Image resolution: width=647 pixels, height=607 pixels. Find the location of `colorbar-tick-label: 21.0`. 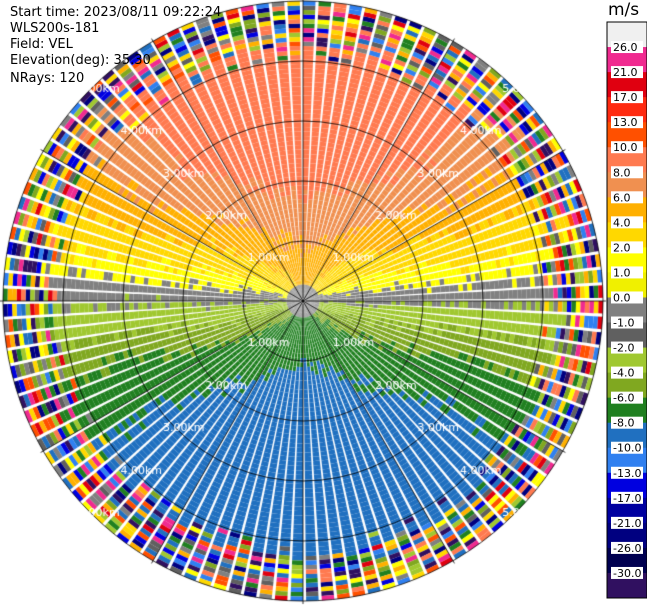

colorbar-tick-label: 21.0 is located at coordinates (625, 72).